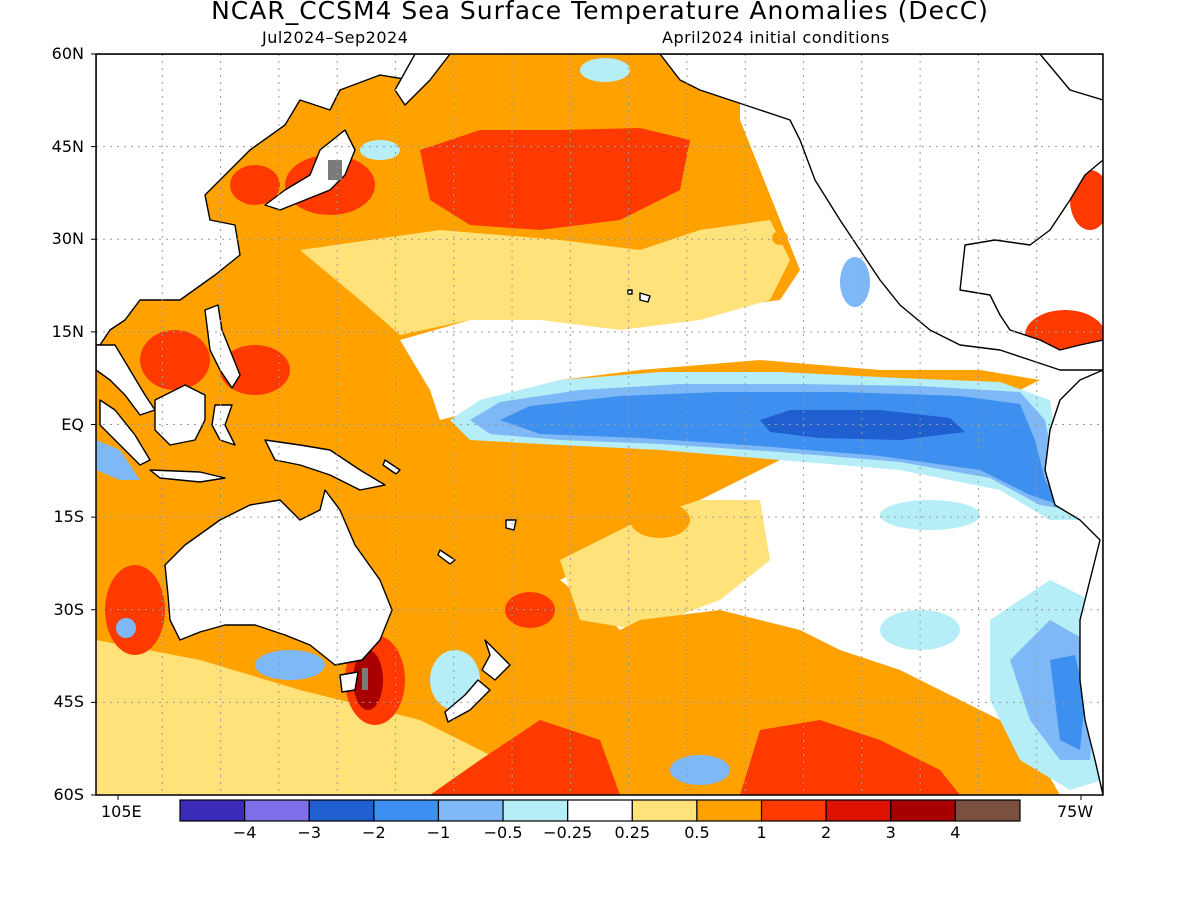 Image resolution: width=1200 pixels, height=900 pixels. Describe the element at coordinates (349, 682) in the screenshot. I see `tasmania` at that location.